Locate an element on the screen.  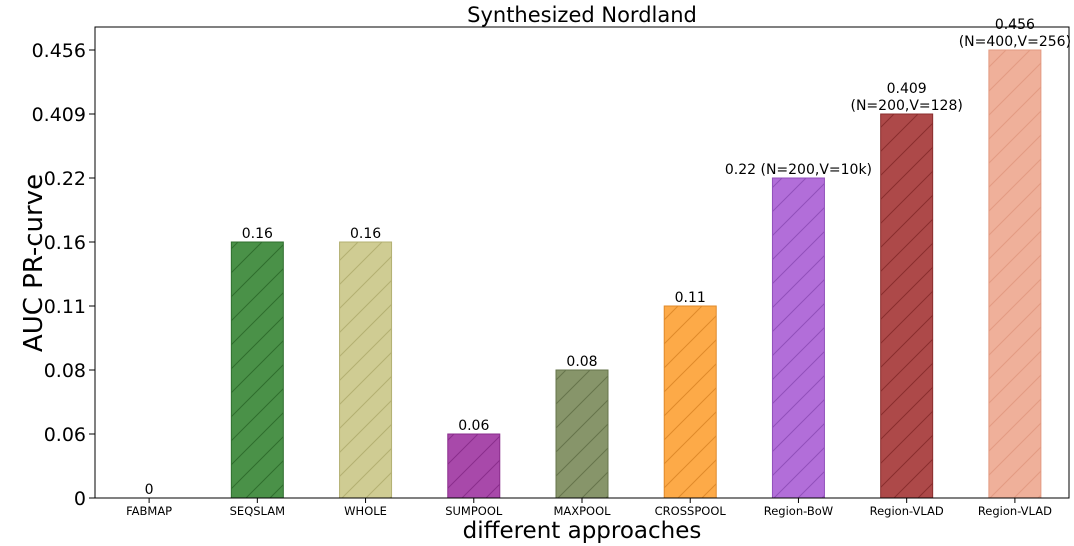
y-tick-label: 0 is located at coordinates (80, 499).